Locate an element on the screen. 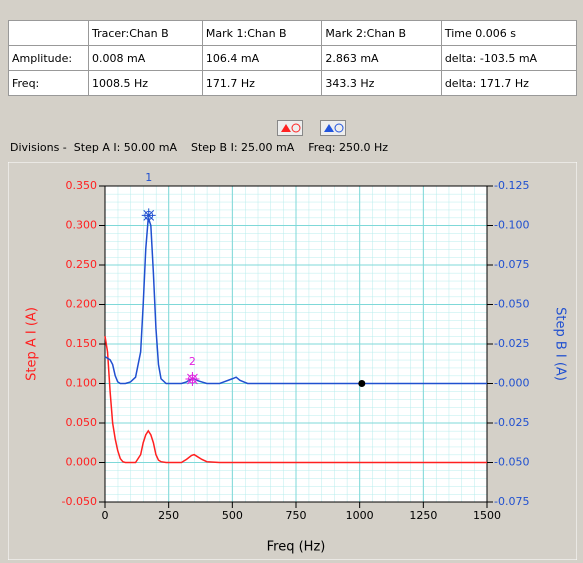 The height and width of the screenshot is (563, 583). y-tick-label: 0.200 is located at coordinates (82, 304).